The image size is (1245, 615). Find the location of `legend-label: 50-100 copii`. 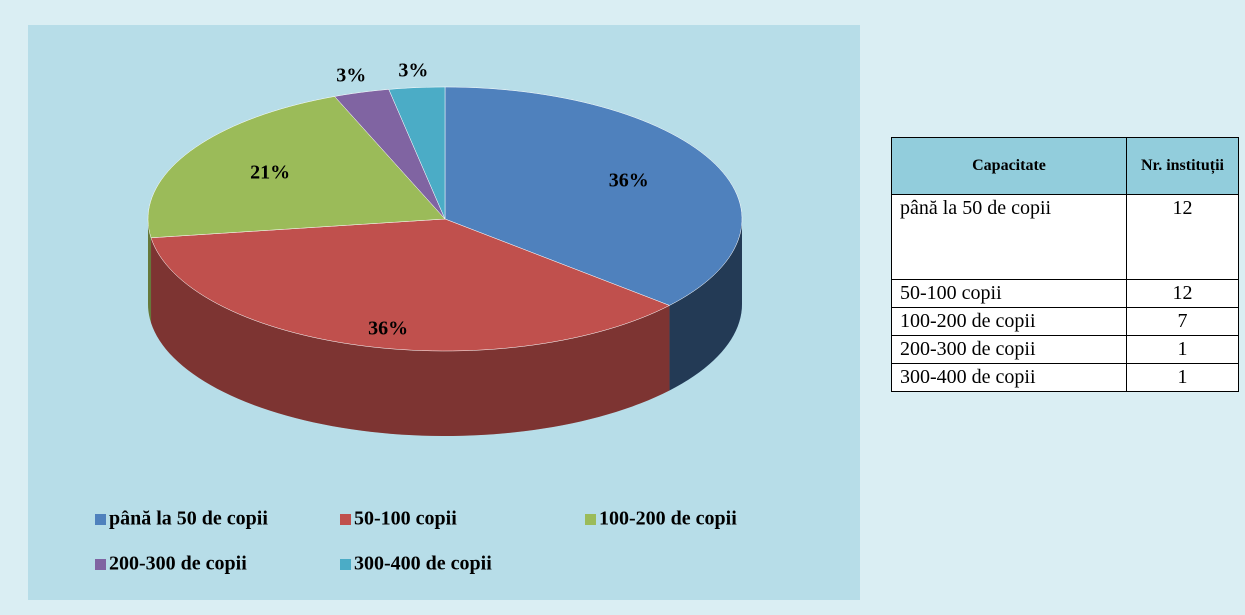

legend-label: 50-100 copii is located at coordinates (405, 519).